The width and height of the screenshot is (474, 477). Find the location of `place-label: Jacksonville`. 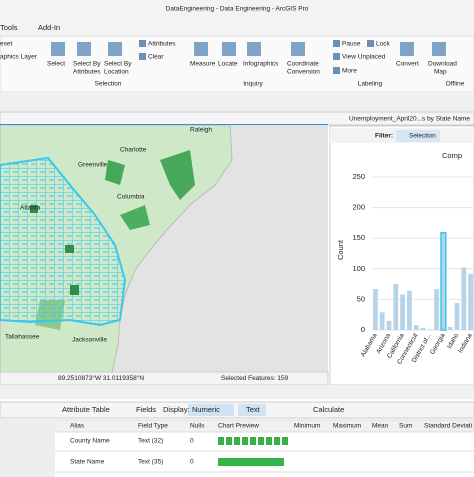

place-label: Jacksonville is located at coordinates (89, 340).